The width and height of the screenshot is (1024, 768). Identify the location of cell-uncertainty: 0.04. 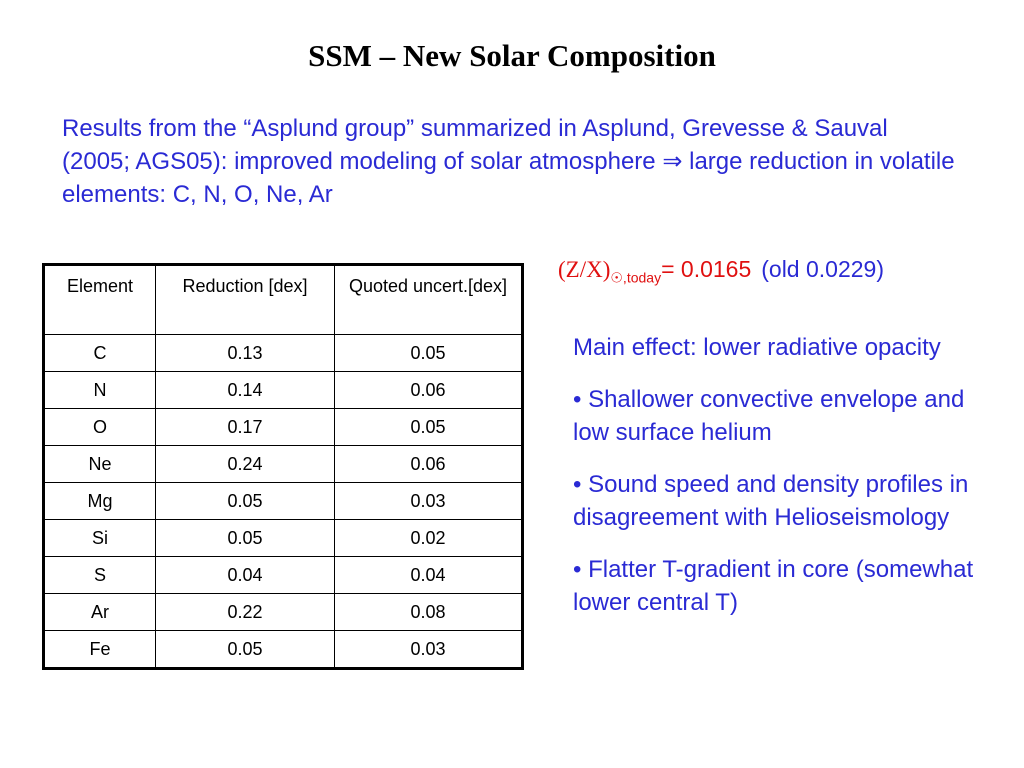
(428, 575).